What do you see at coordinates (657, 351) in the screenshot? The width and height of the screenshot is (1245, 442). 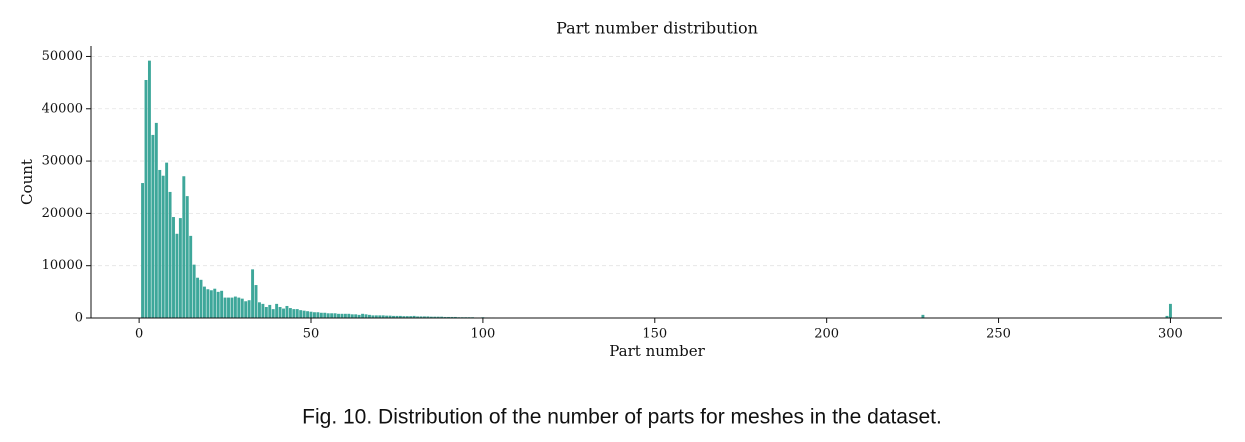 I see `x-axis-label: Part number` at bounding box center [657, 351].